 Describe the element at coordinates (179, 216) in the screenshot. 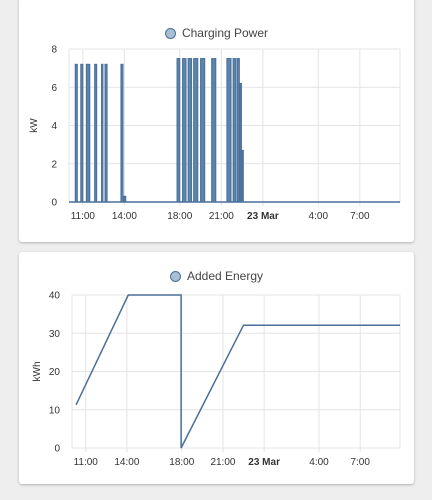

I see `charging-x-tick-label: 18:00` at that location.